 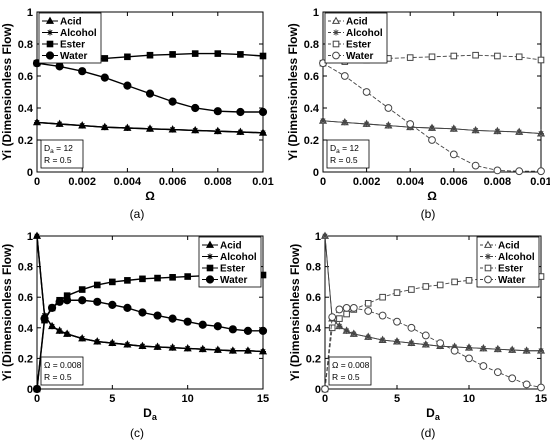 I want to click on legend-item-acid: Acid, so click(x=62, y=22).